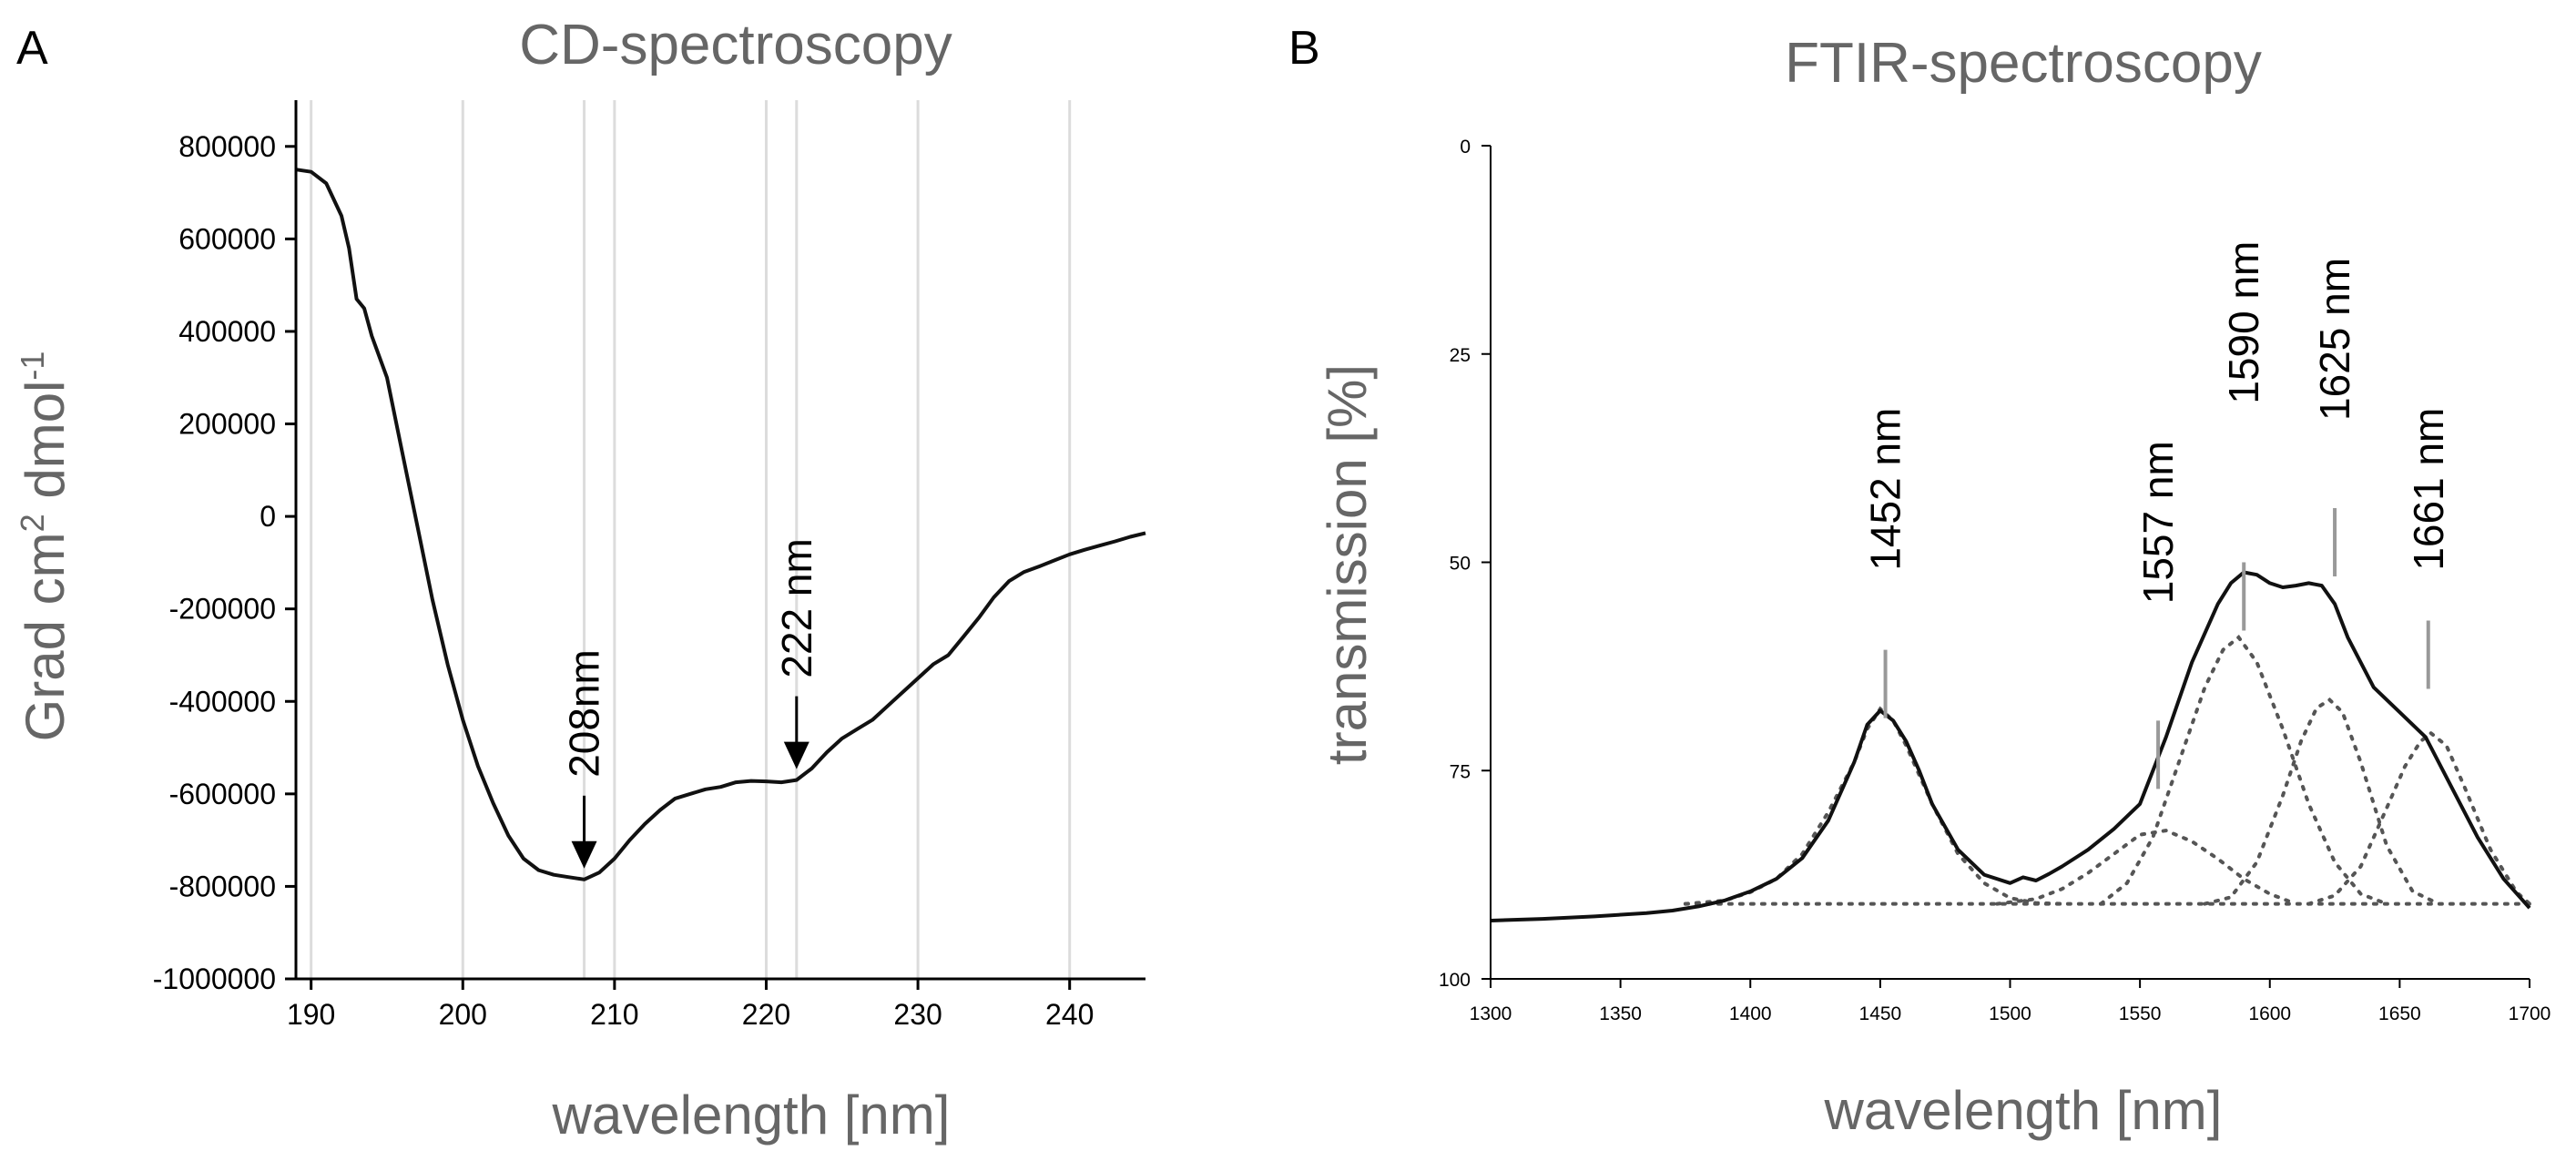 The width and height of the screenshot is (2576, 1161). What do you see at coordinates (2158, 523) in the screenshot?
I see `b-peak-label: 1557 nm` at bounding box center [2158, 523].